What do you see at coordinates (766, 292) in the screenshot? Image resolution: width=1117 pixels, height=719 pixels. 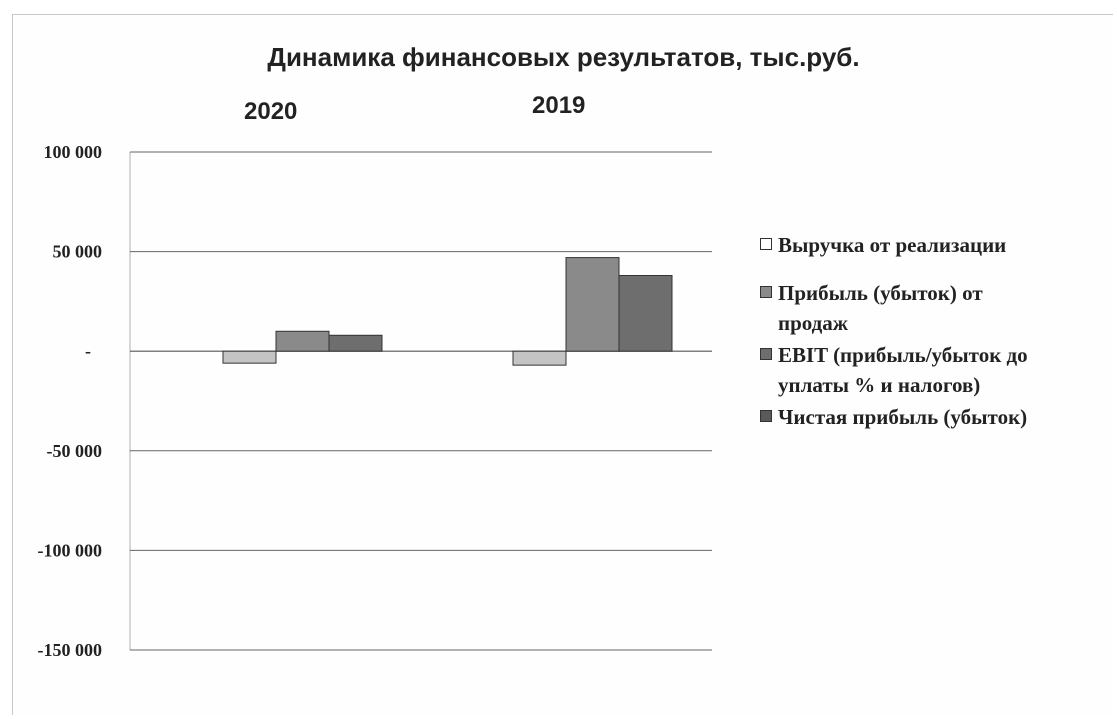 I see `legend-swatch-sales-profit` at bounding box center [766, 292].